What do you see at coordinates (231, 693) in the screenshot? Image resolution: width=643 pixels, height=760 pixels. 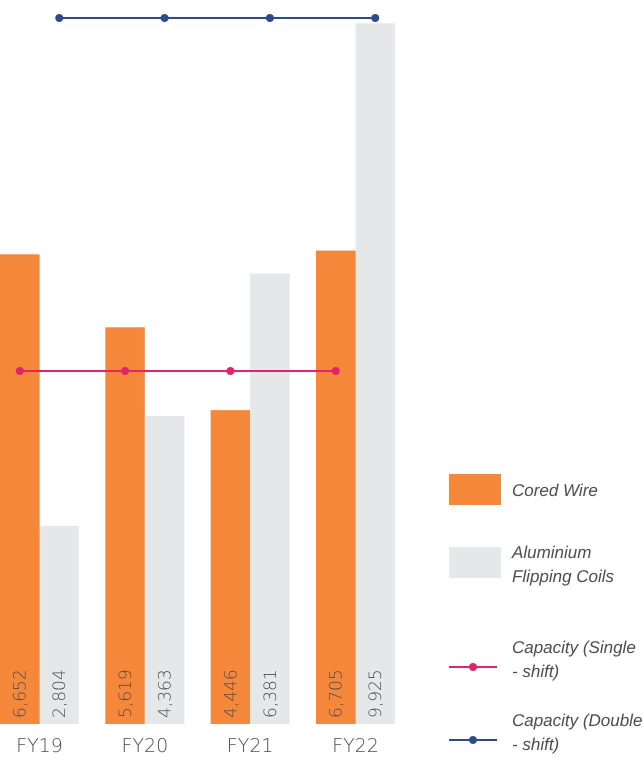 I see `data-label: 4,446` at bounding box center [231, 693].